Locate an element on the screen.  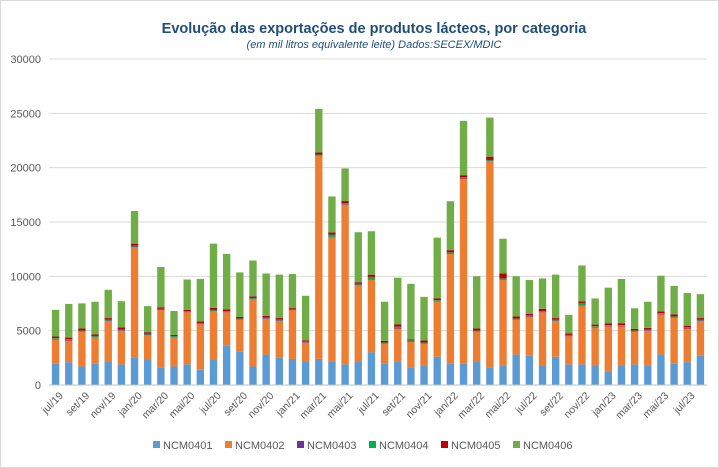
y-tick-label: 5000 is located at coordinates (29, 332).